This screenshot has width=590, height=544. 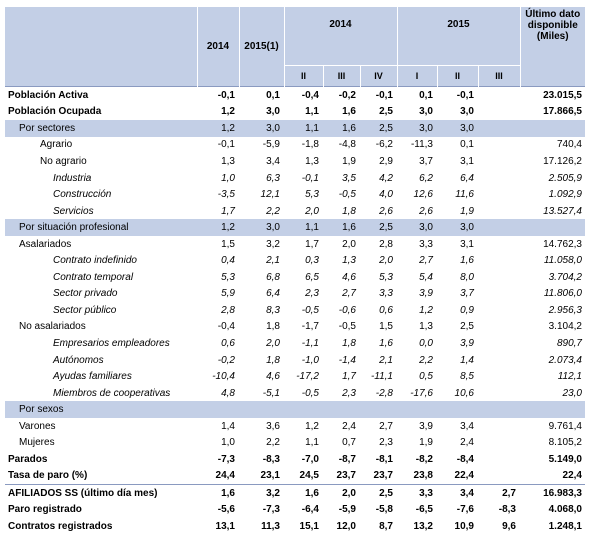 What do you see at coordinates (464, 195) in the screenshot?
I see `value-cell: 11,6` at bounding box center [464, 195].